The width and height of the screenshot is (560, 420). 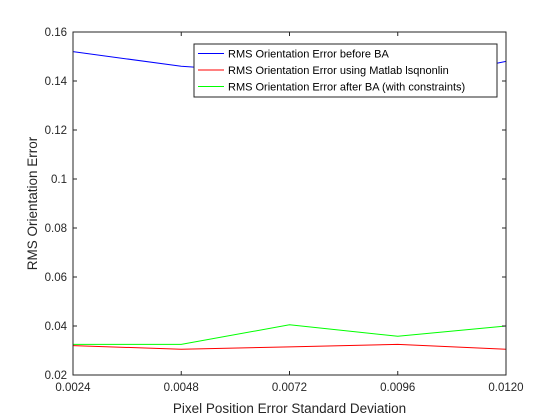 I want to click on x-tick-label: 0.0120, so click(x=505, y=388).